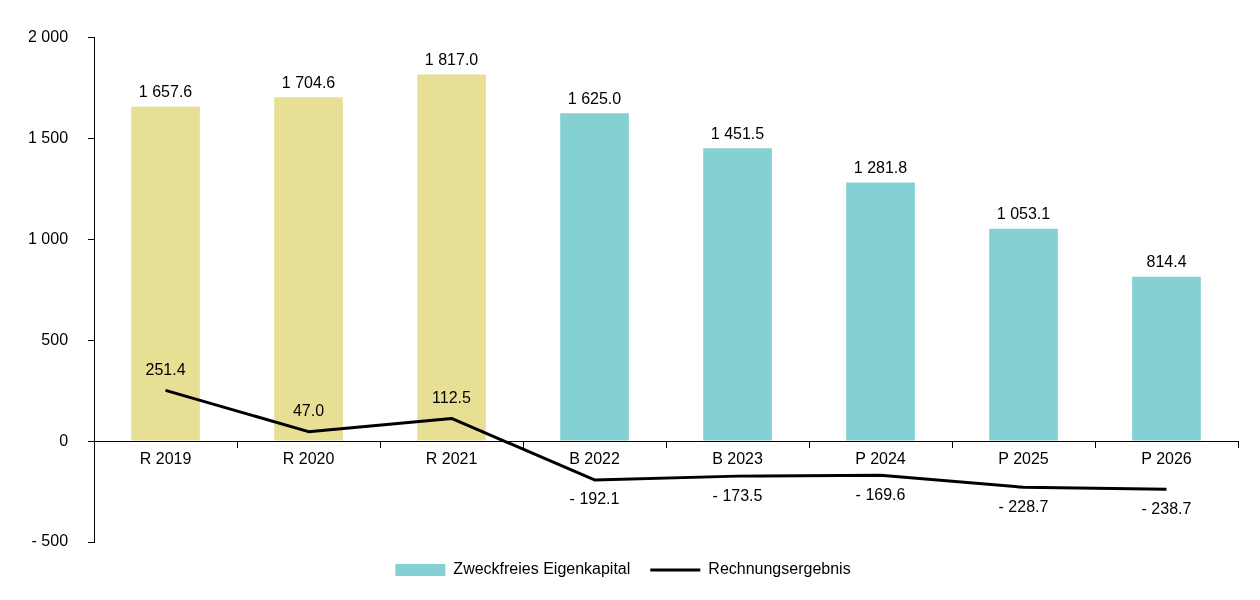 This screenshot has width=1260, height=600. What do you see at coordinates (779, 569) in the screenshot?
I see `legend-label: Rechnungsergebnis` at bounding box center [779, 569].